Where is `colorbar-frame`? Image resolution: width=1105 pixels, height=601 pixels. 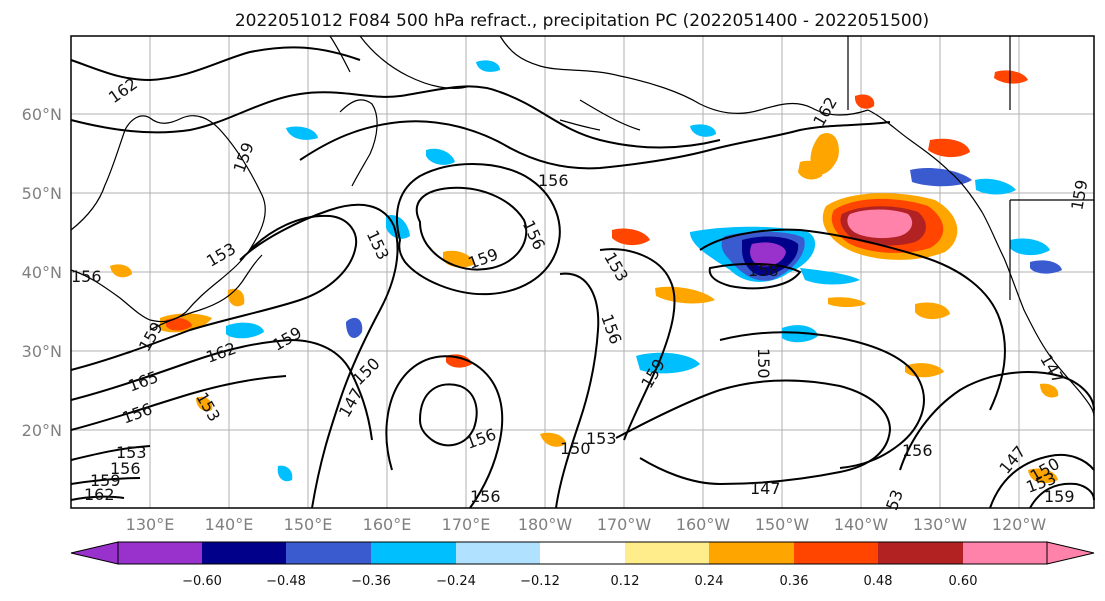
colorbar-frame is located at coordinates (582, 553).